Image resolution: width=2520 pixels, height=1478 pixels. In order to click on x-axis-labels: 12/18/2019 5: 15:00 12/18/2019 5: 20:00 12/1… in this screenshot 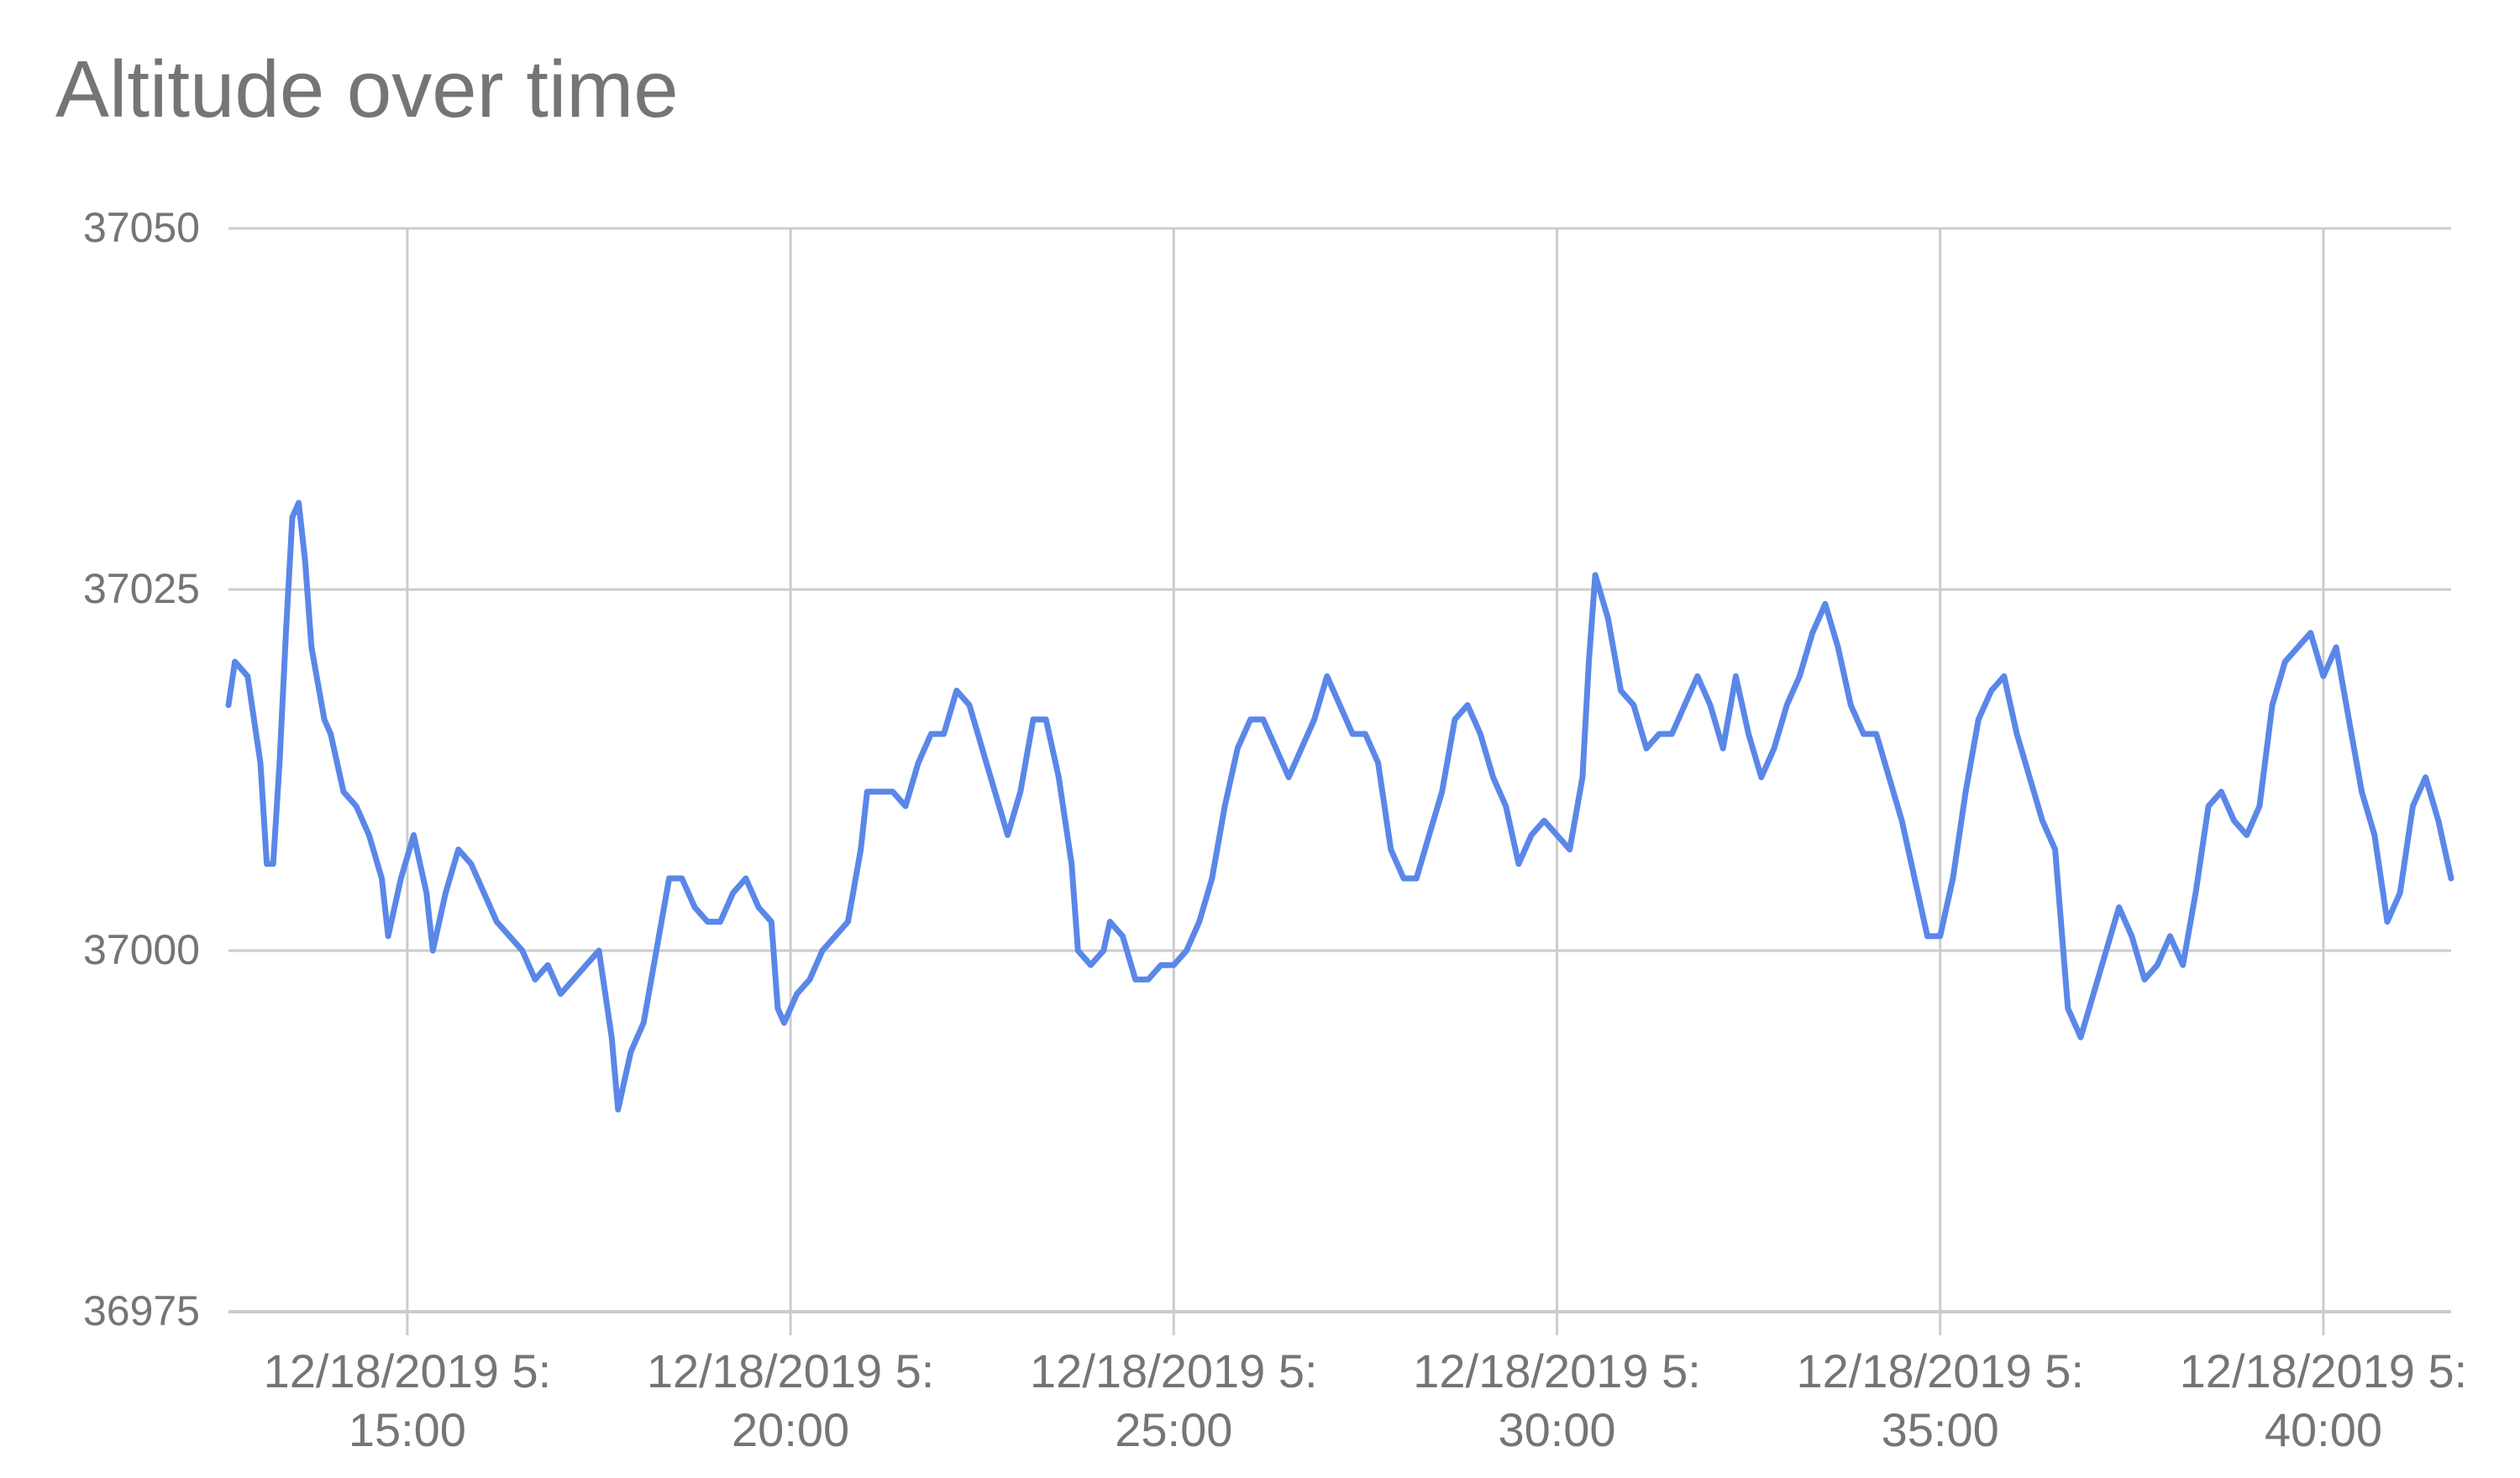, I will do `click(1366, 1400)`.